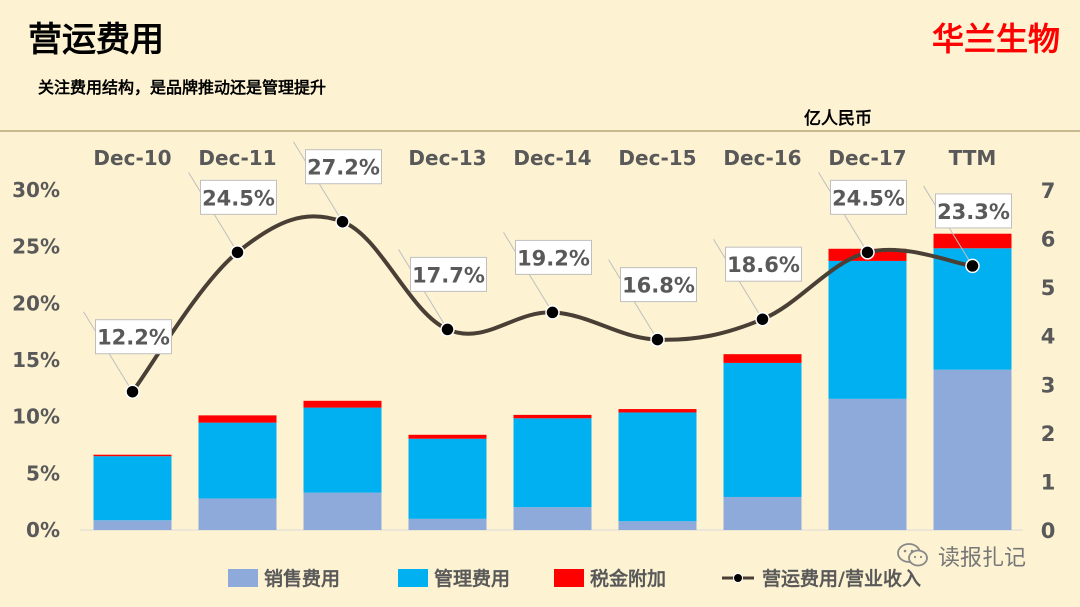  Describe the element at coordinates (838, 119) in the screenshot. I see `unit-label: 亿人民币` at that location.